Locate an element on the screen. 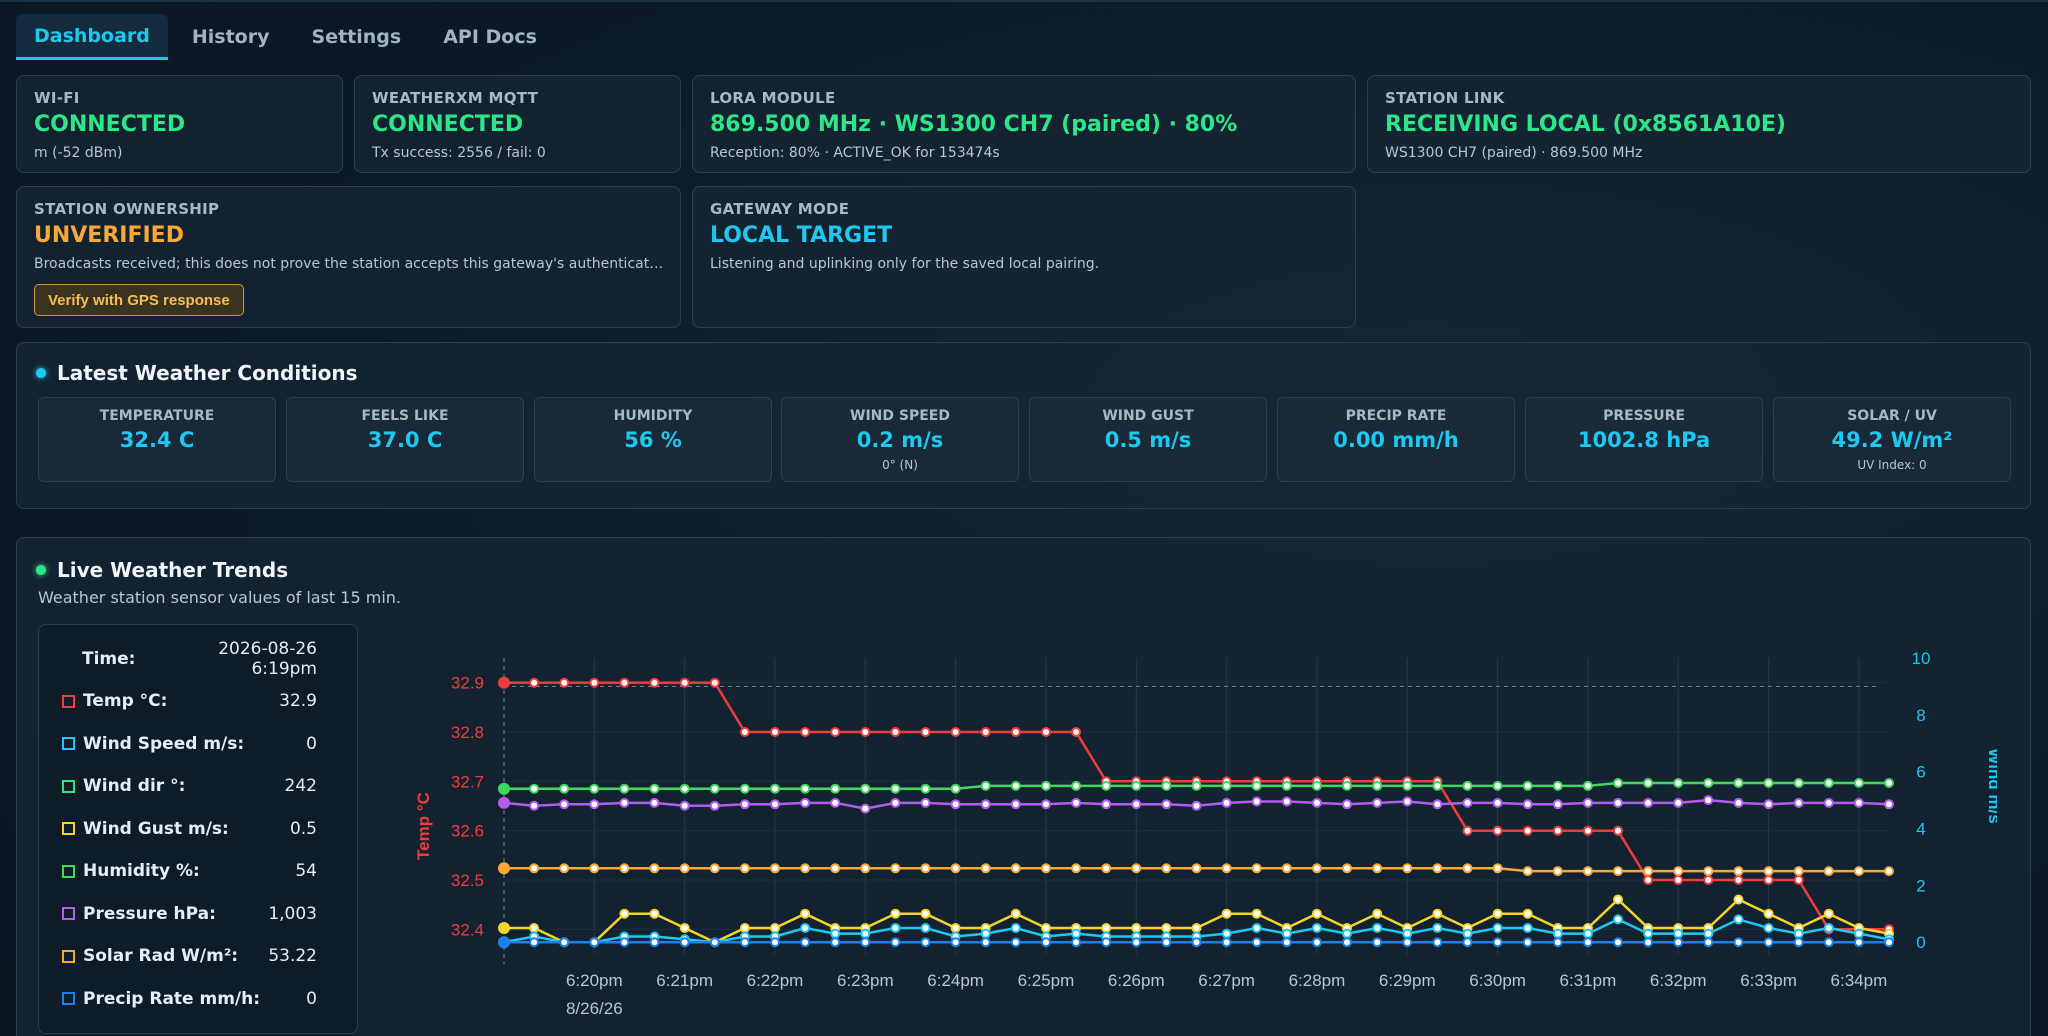 The image size is (2048, 1036). legend-item: Solar Rad W/m²: 53.22 is located at coordinates (189, 956).